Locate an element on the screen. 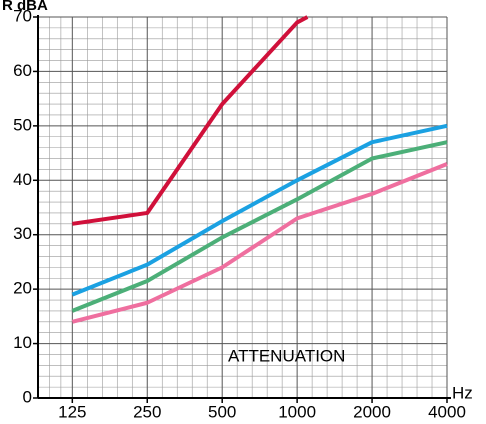  y-tick-label: 50 is located at coordinates (22, 124).